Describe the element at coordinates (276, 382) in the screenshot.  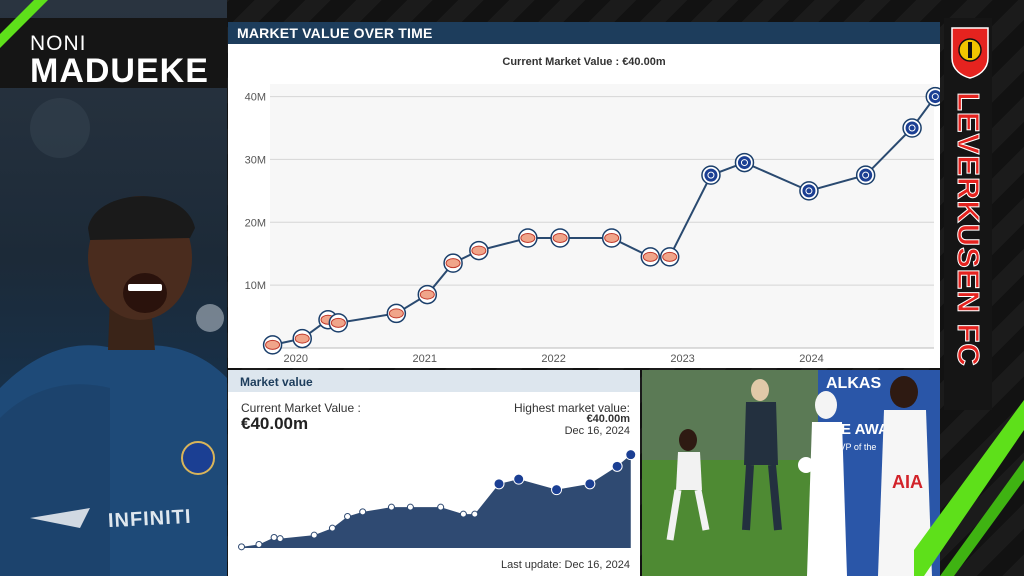
I see `summary-header-title: Market value` at that location.